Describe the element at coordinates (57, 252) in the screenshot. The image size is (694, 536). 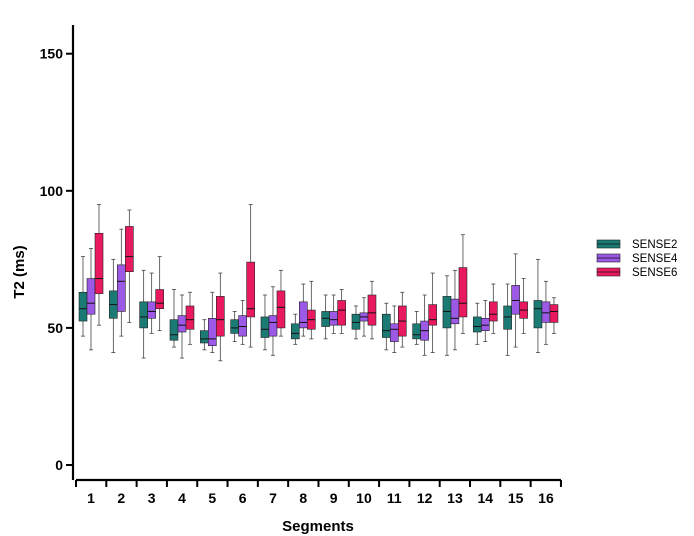
I see `y-axis: 0 50 100 150` at that location.